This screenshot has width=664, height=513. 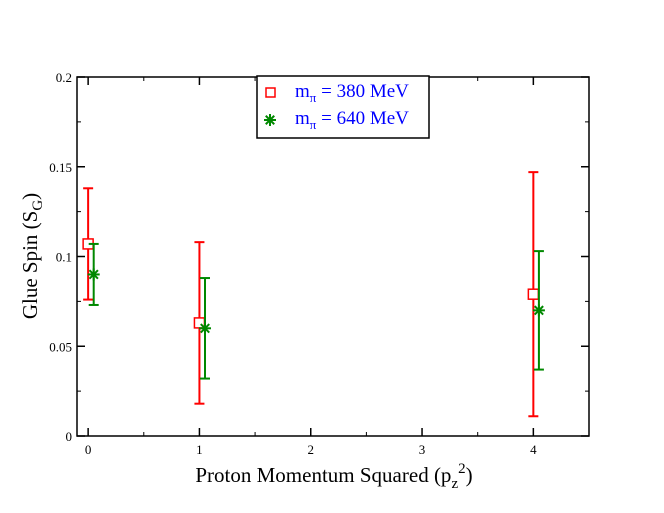 I want to click on x-tick-label: 3, so click(x=422, y=449).